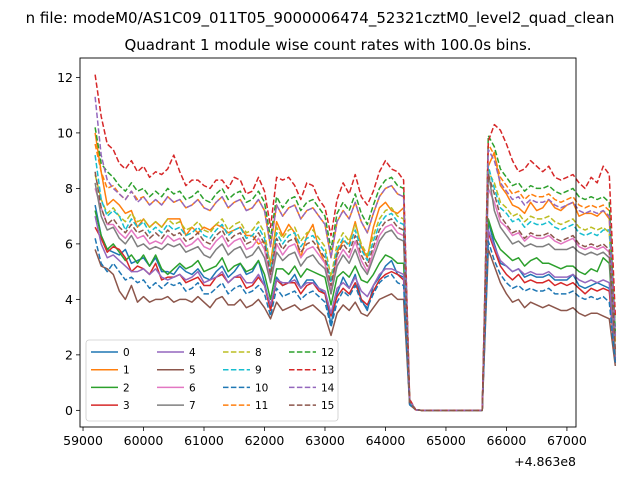 This screenshot has height=480, width=640. Describe the element at coordinates (192, 406) in the screenshot. I see `legend-label-7: 7` at that location.